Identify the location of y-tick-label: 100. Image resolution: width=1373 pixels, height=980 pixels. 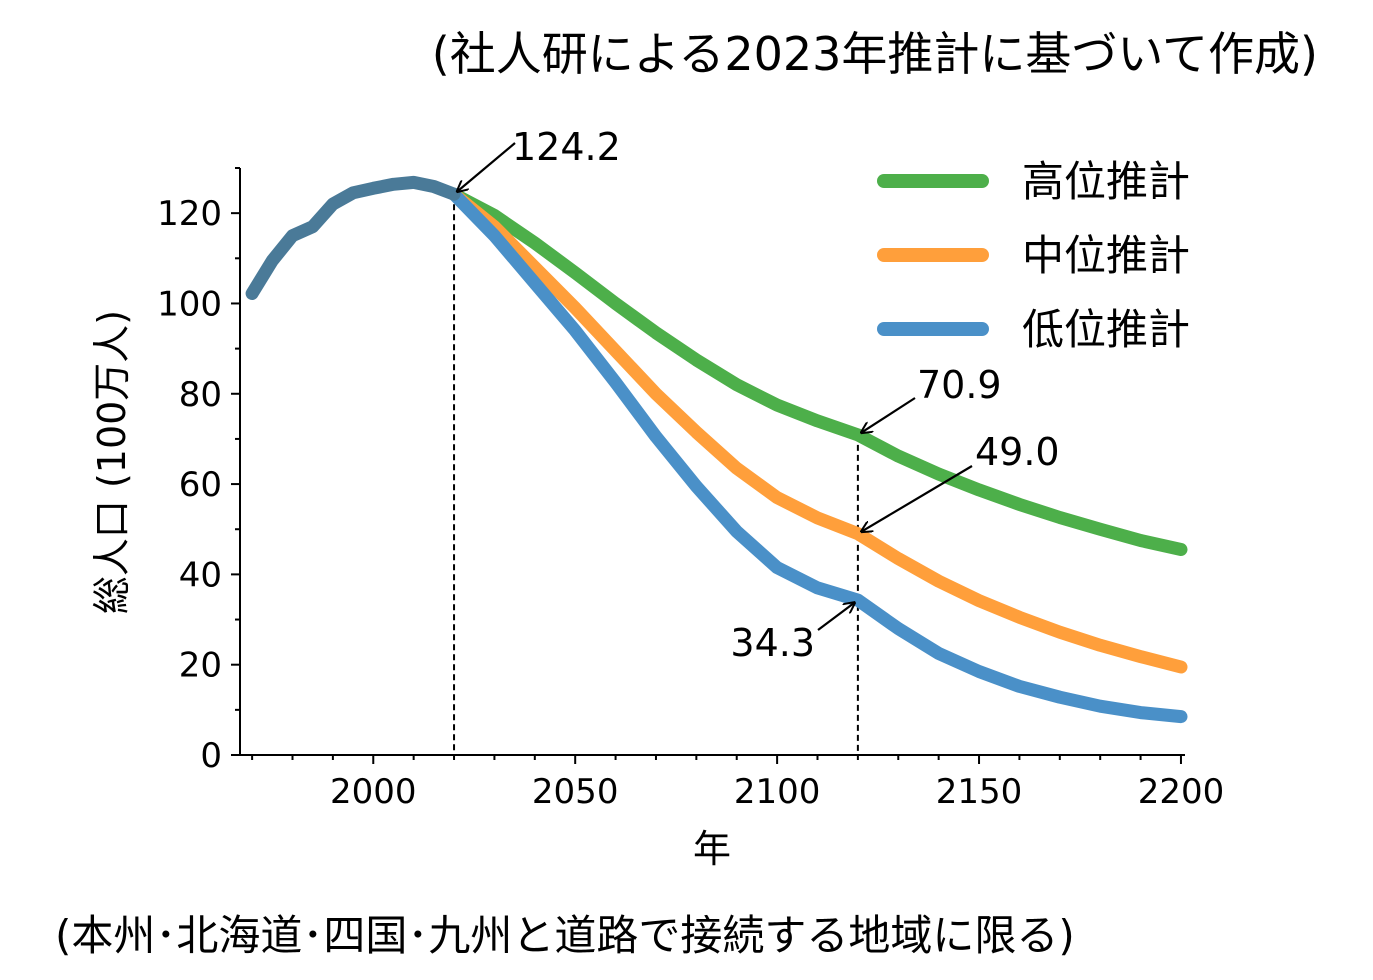
(189, 304).